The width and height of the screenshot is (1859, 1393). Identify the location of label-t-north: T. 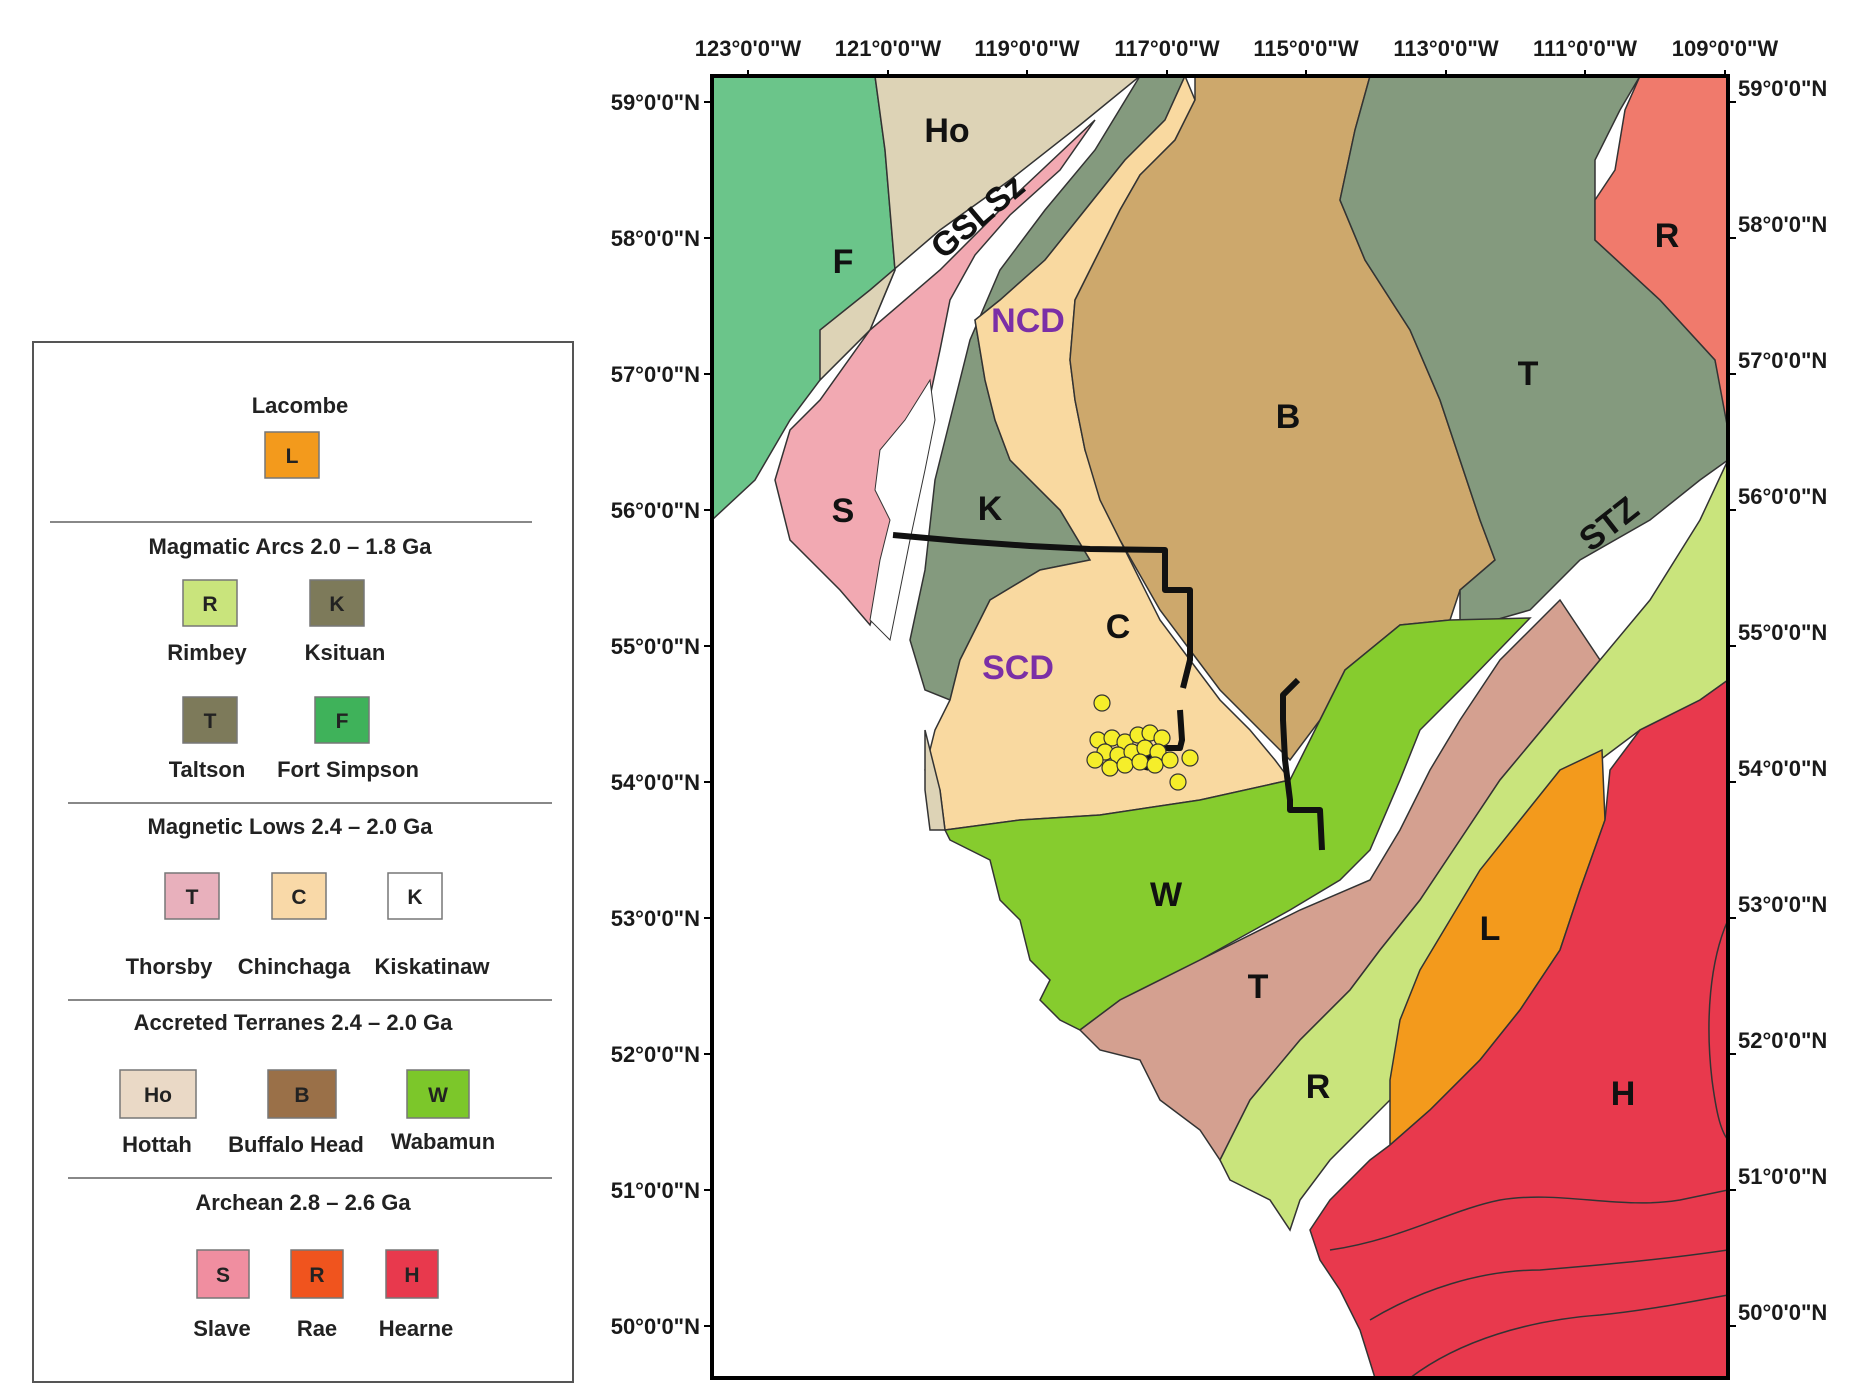
(1528, 374).